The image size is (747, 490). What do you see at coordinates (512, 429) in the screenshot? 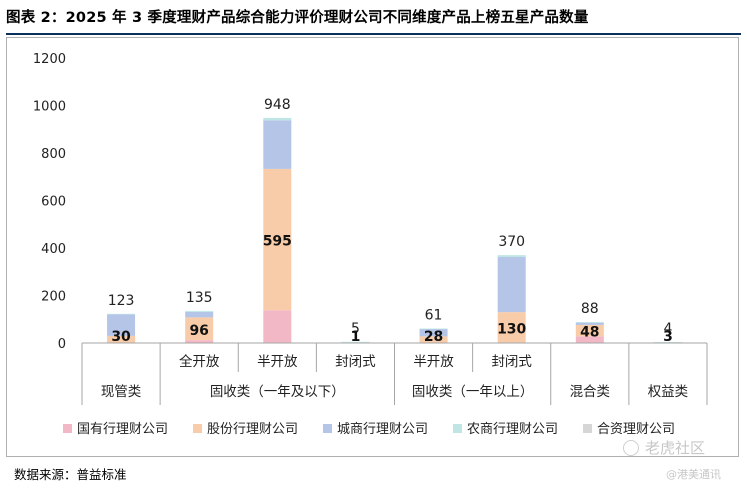
I see `legend-label: 农商行理财公司` at bounding box center [512, 429].